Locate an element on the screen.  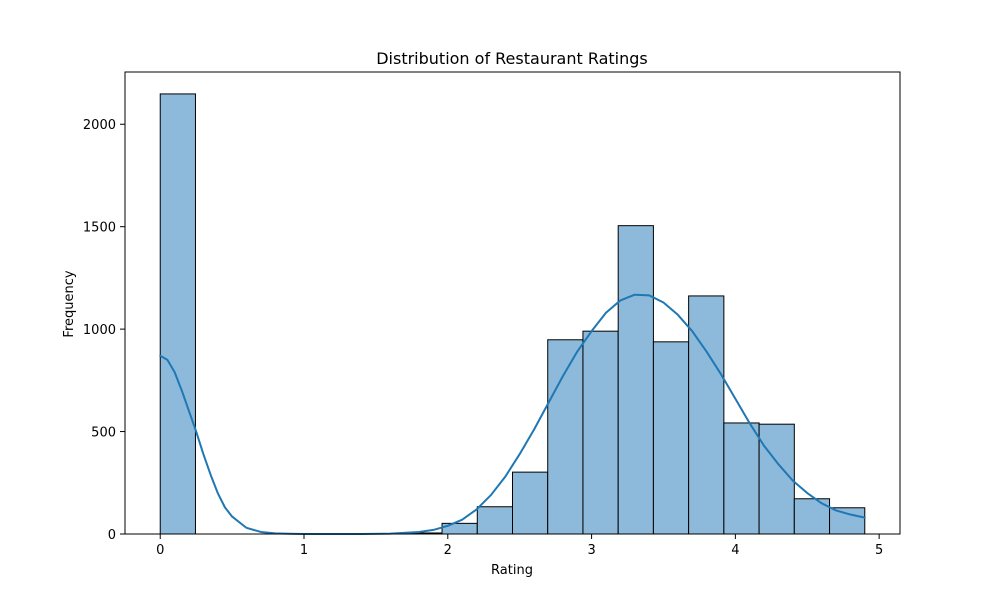
x-tick-label: 2 is located at coordinates (448, 550).